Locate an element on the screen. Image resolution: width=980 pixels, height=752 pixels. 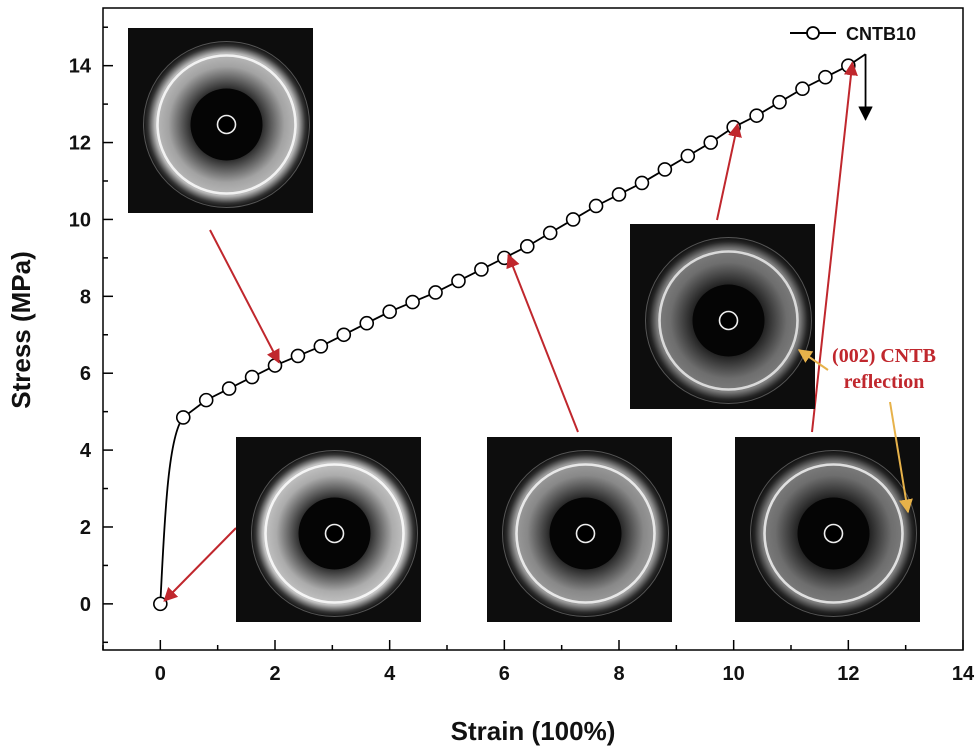
y-tick-label: 12 is located at coordinates (80, 144).